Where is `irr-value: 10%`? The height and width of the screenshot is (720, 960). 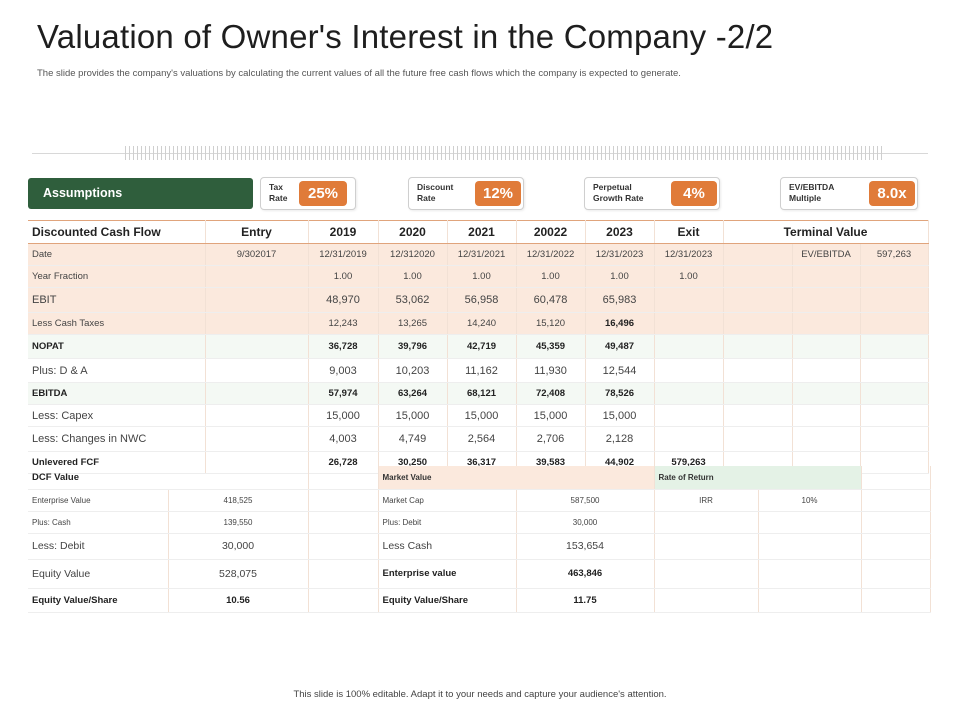 irr-value: 10% is located at coordinates (810, 500).